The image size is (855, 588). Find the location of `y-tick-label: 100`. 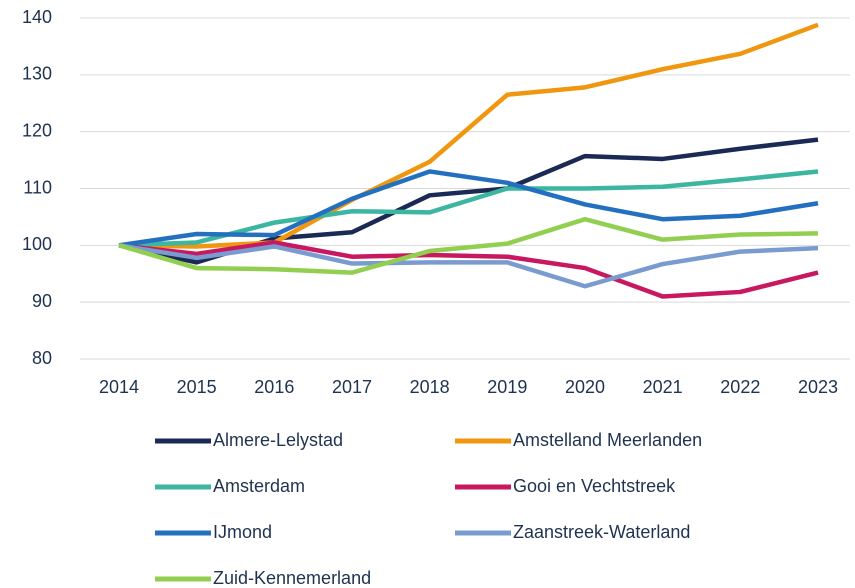

y-tick-label: 100 is located at coordinates (37, 244).